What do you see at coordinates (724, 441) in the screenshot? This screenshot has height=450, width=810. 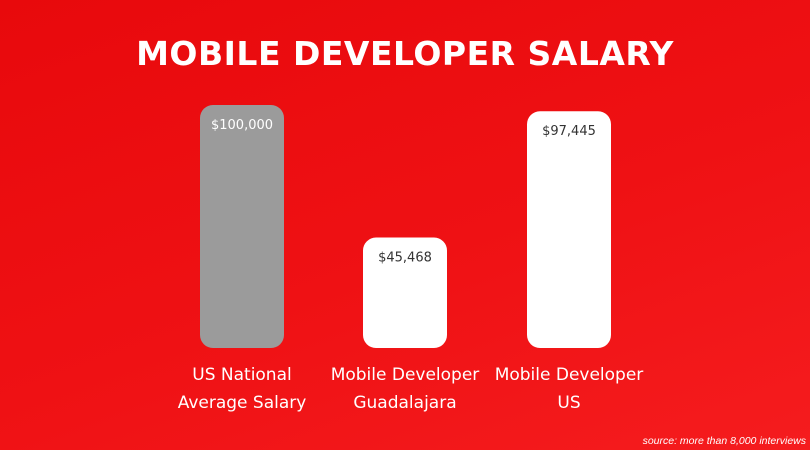 I see `source-note: source: more than 8,000 interviews` at bounding box center [724, 441].